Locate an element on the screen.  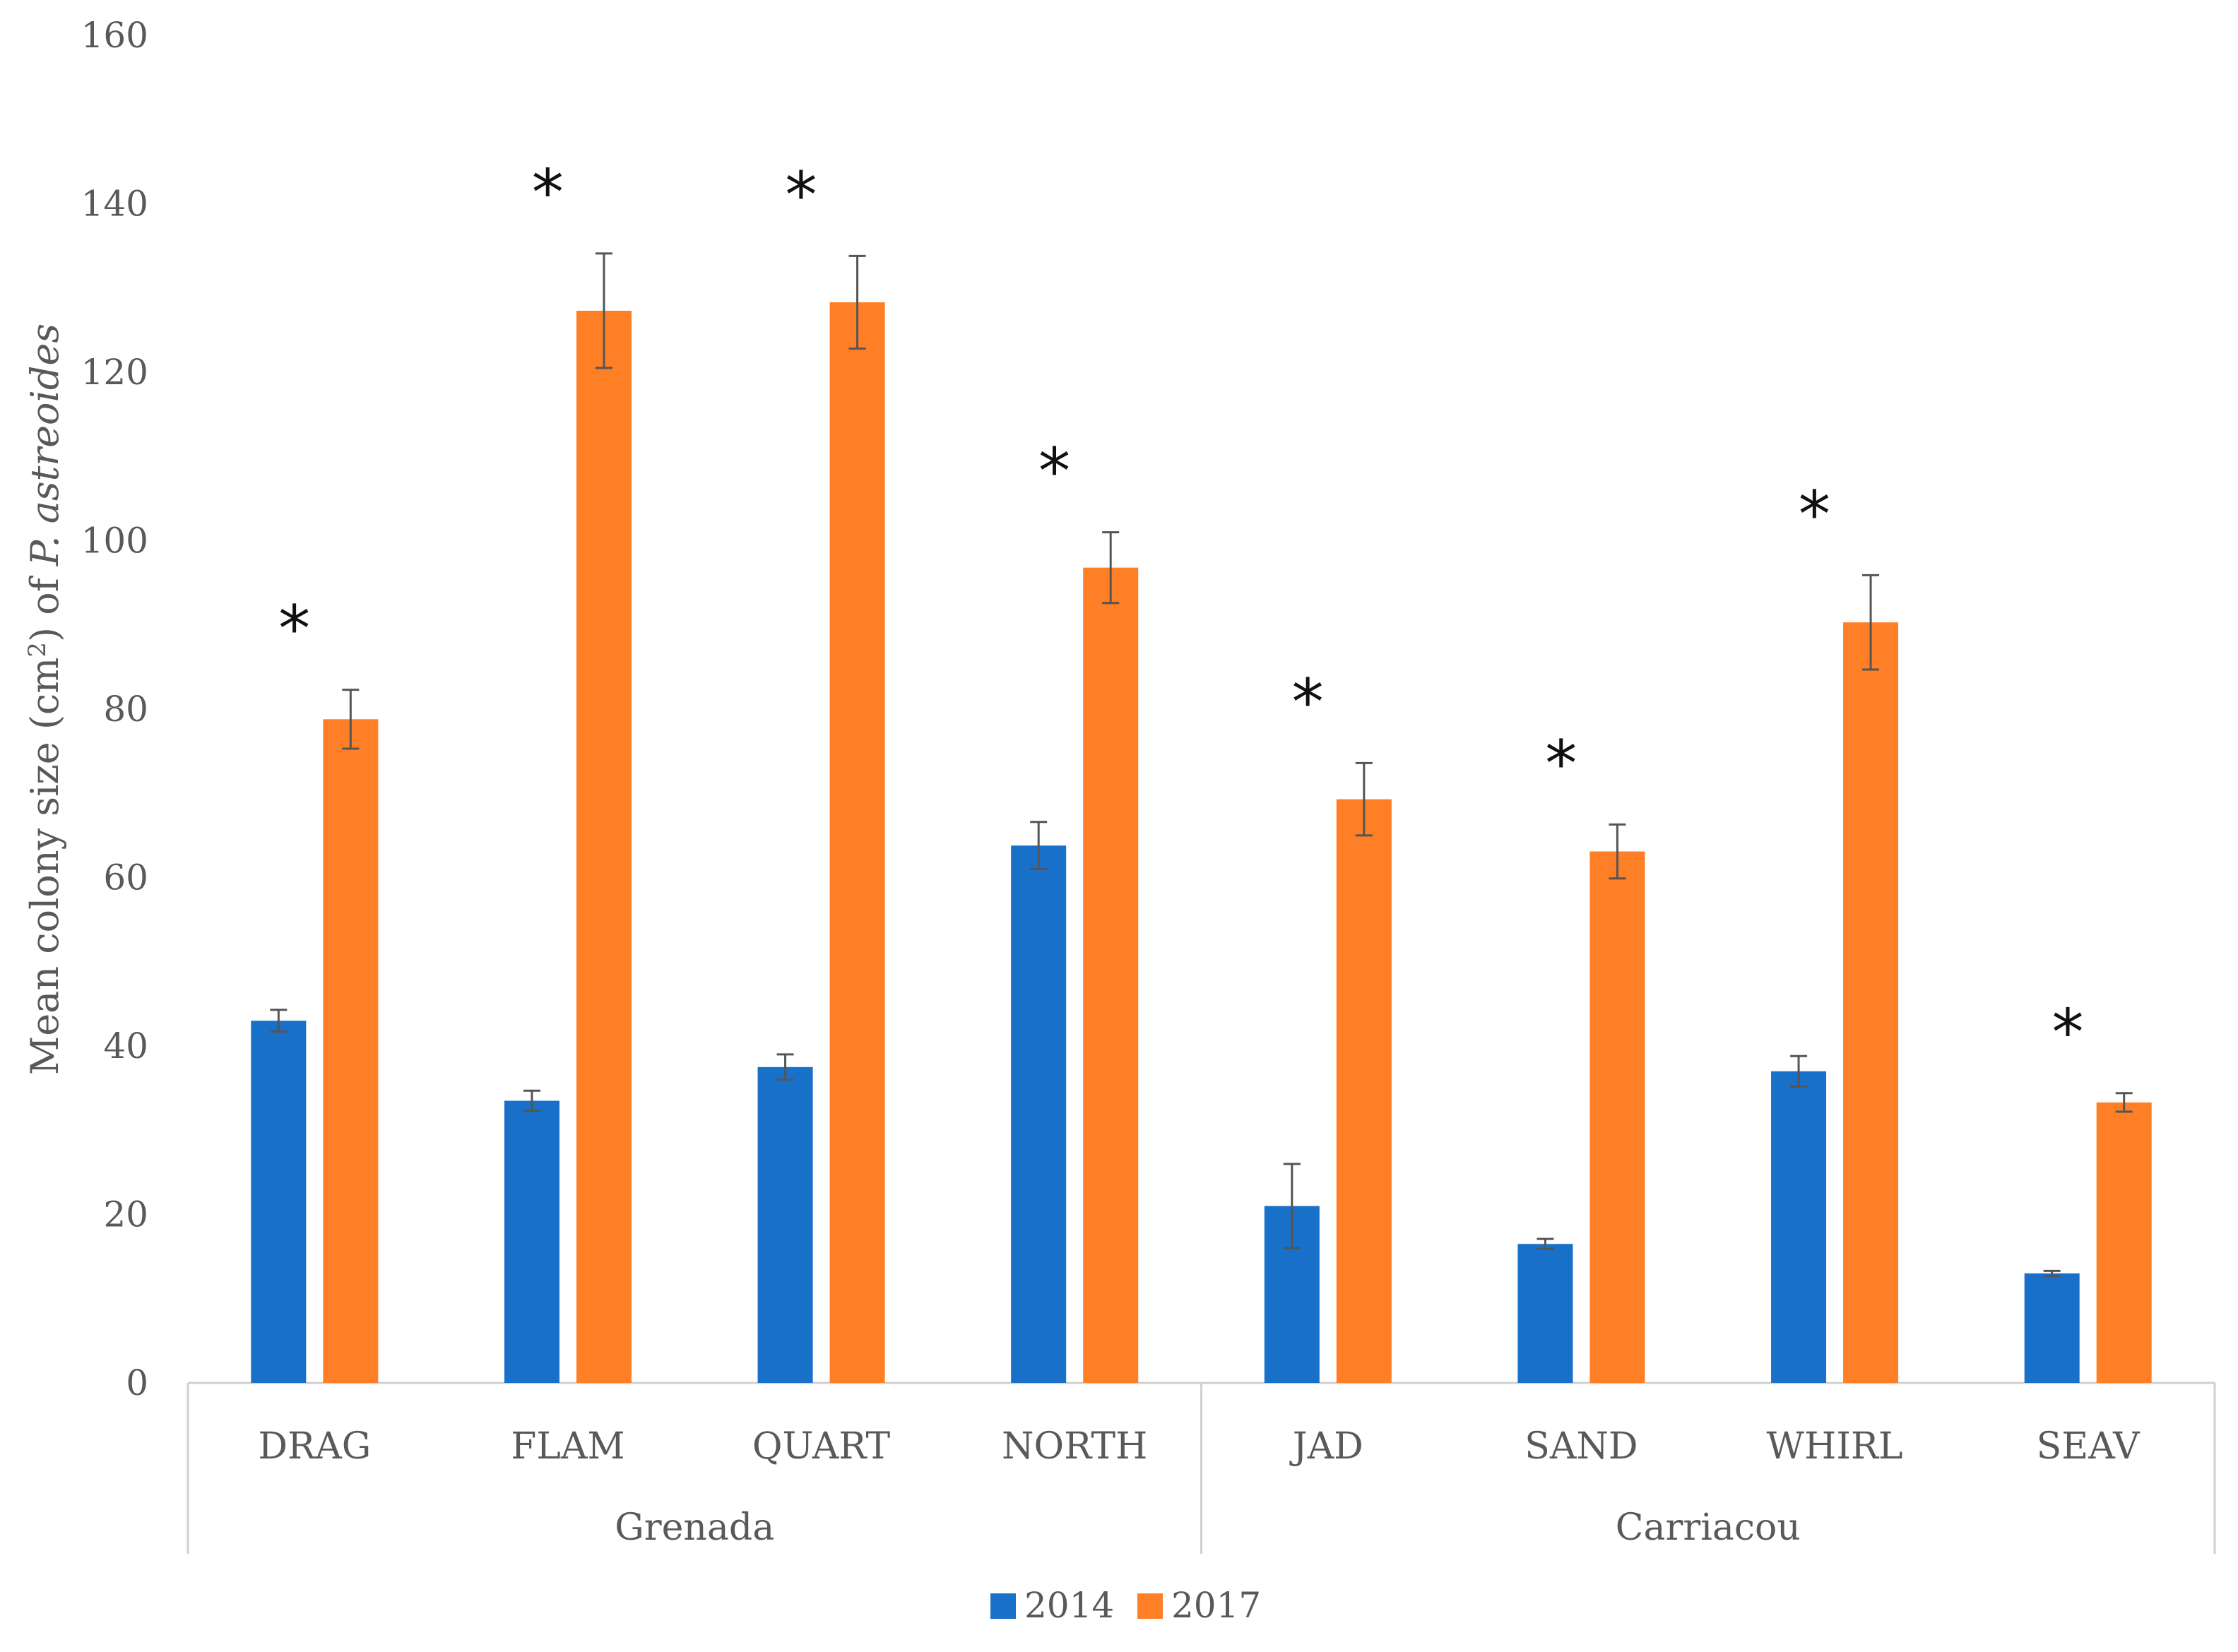
bar-2017-flam is located at coordinates (604, 846).